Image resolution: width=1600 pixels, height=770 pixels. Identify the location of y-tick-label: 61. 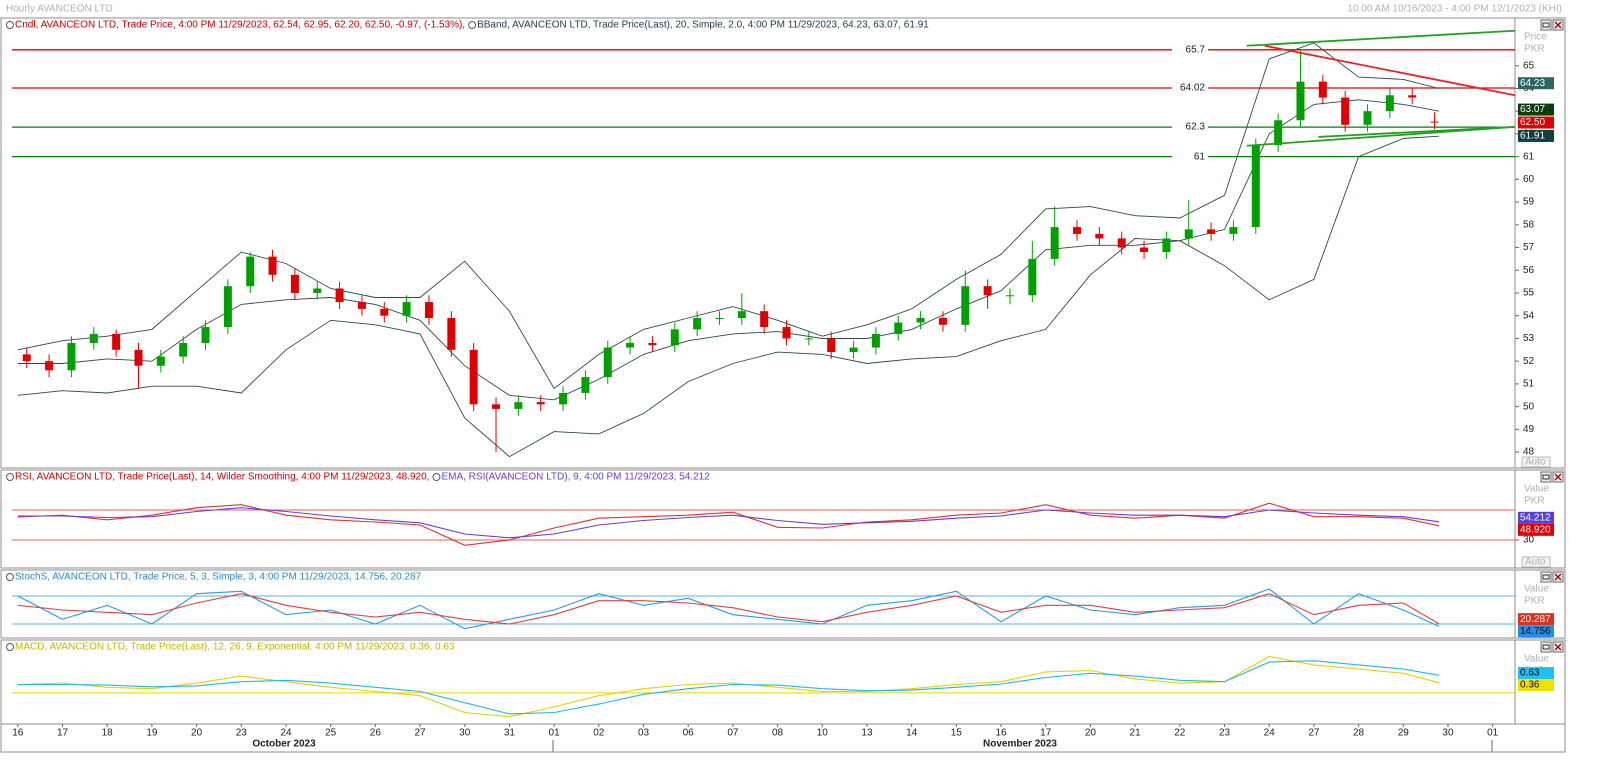
(1529, 156).